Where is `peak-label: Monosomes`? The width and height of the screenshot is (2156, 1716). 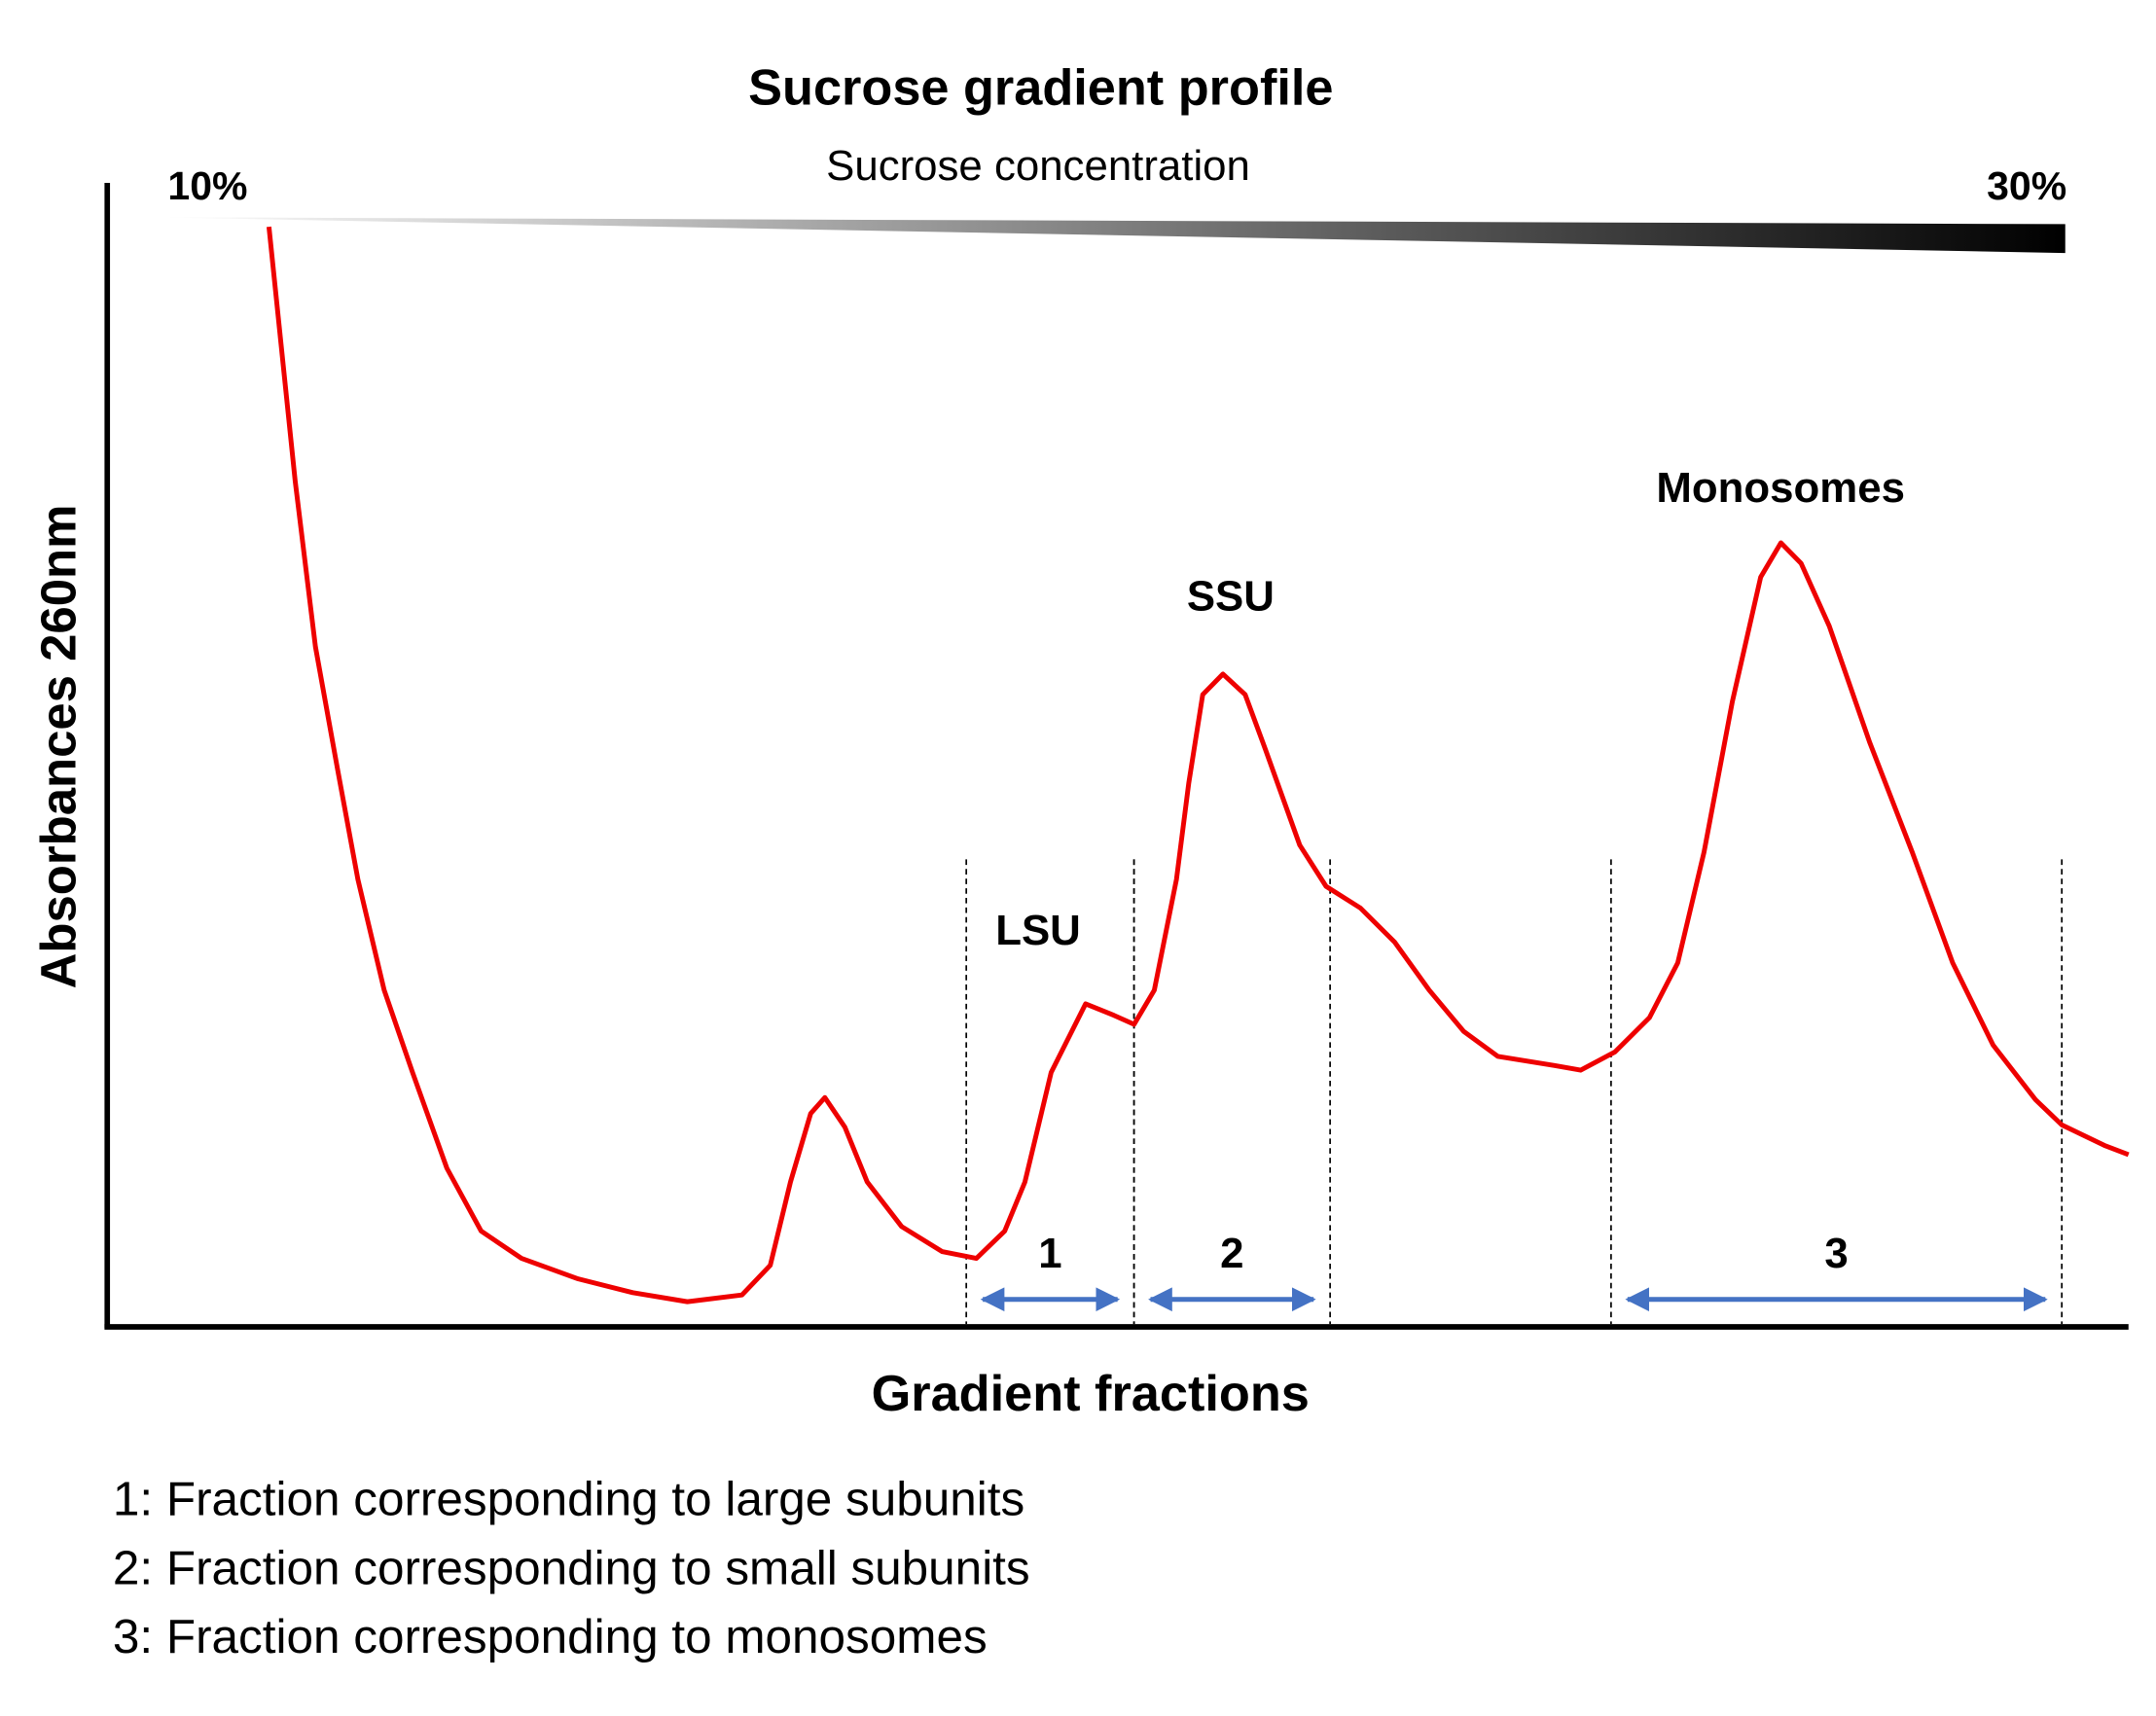 peak-label: Monosomes is located at coordinates (1780, 488).